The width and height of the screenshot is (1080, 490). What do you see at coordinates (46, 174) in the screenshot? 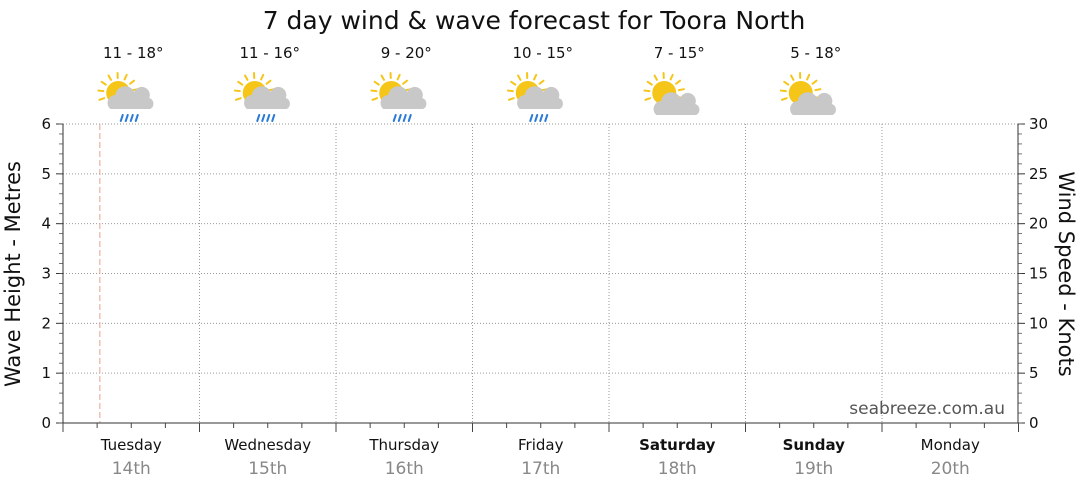
I see `left-tick-label: 5` at bounding box center [46, 174].